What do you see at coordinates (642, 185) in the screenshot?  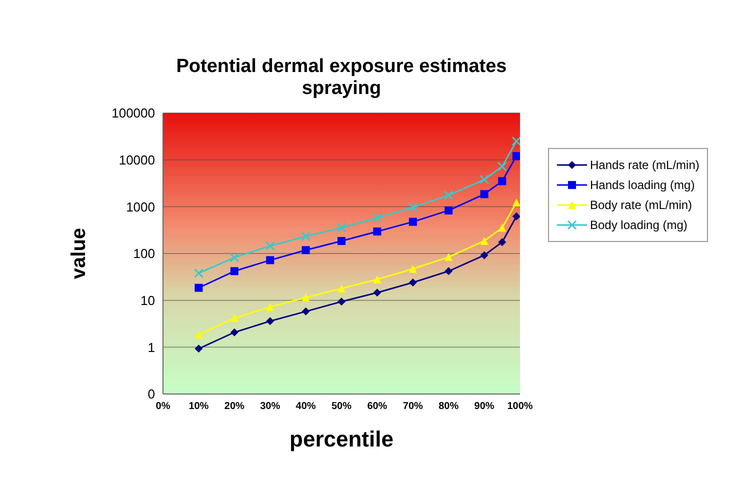 I see `legend-label: Hands loading (mg)` at bounding box center [642, 185].